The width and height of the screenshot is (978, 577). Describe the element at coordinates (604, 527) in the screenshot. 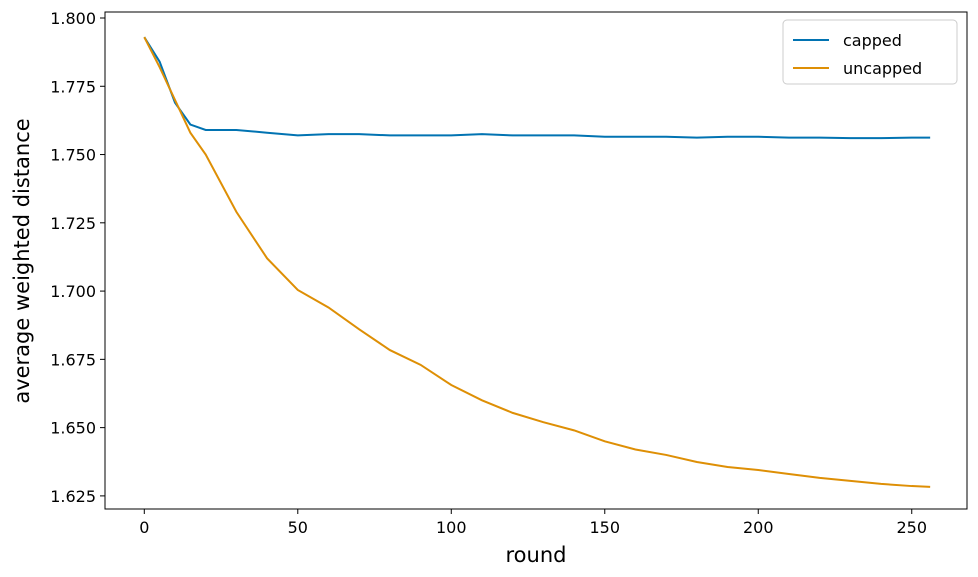

I see `x-tick-label: 150` at that location.